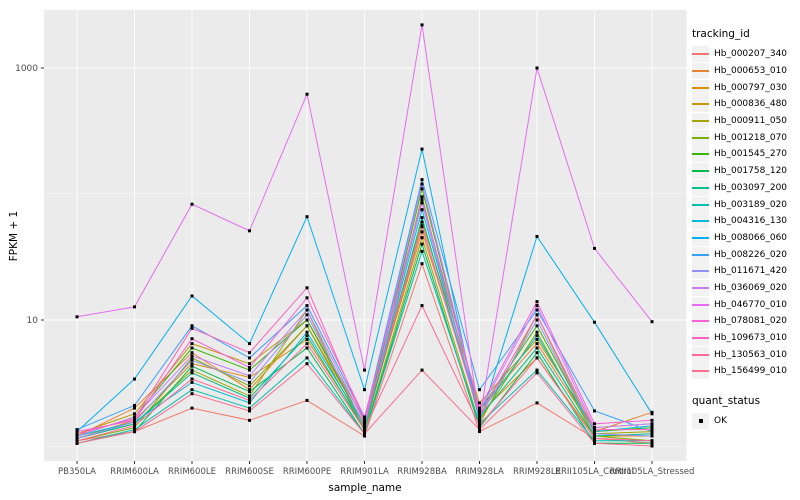 The height and width of the screenshot is (500, 800). I want to click on legend-entry-label: Hb_001218_070, so click(751, 137).